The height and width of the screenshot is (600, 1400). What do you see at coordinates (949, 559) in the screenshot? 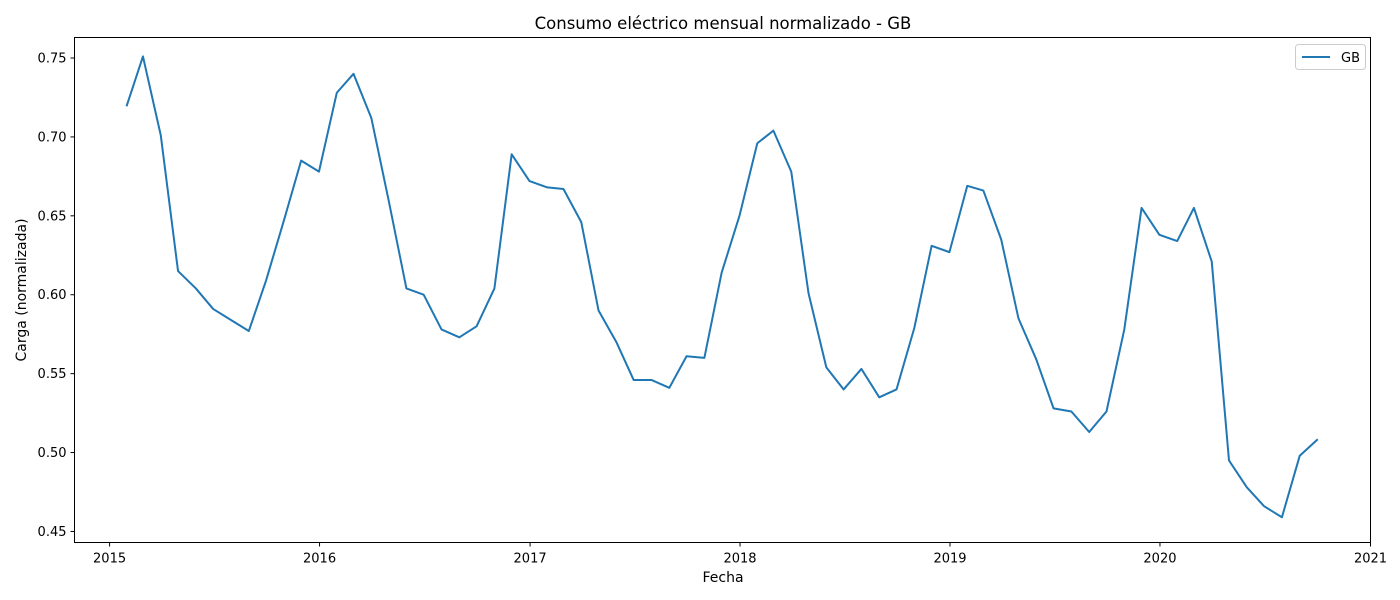
I see `x-tick-label: 2019` at bounding box center [949, 559].